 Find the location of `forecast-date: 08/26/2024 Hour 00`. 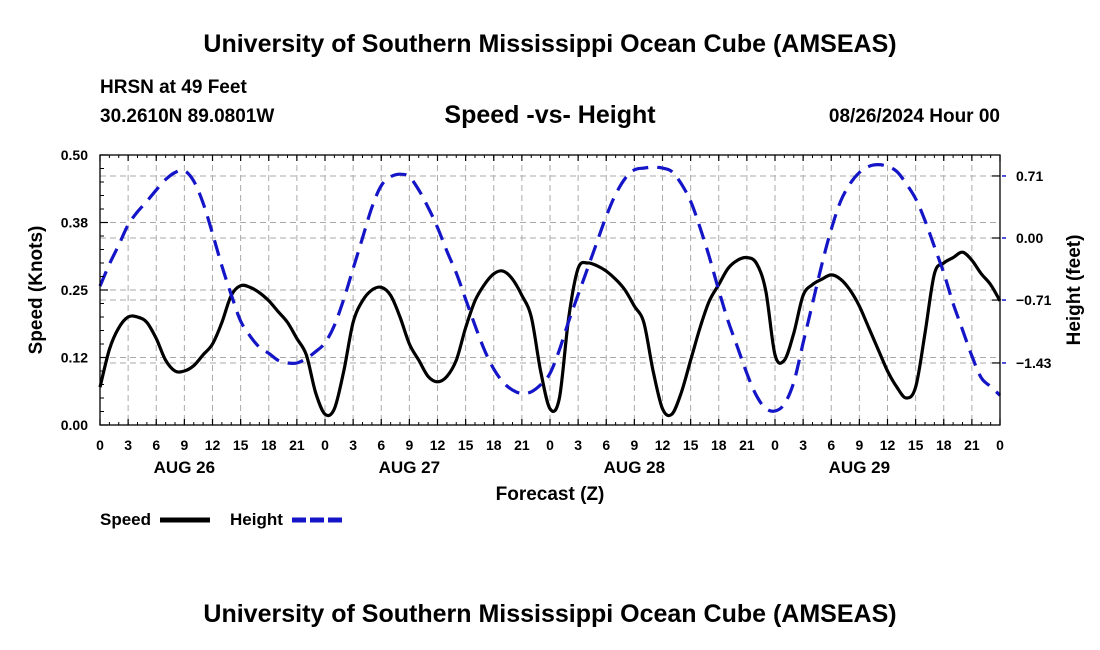

forecast-date: 08/26/2024 Hour 00 is located at coordinates (914, 116).